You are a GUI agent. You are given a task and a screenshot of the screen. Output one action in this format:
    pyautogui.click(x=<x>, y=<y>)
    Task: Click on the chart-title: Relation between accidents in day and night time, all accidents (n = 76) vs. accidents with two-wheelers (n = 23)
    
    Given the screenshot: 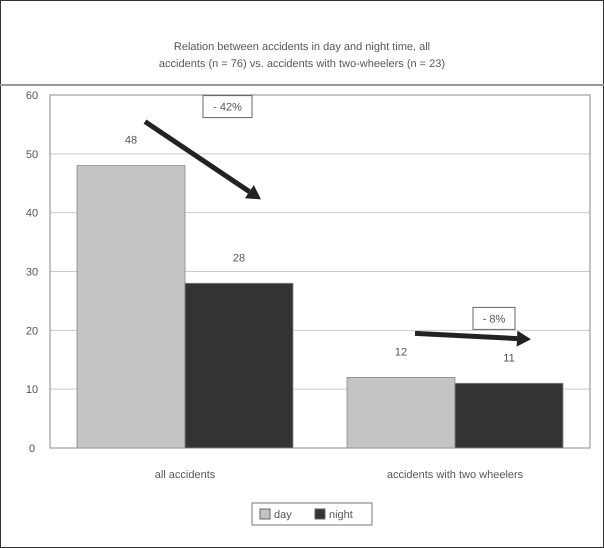 What is the action you would take?
    pyautogui.click(x=302, y=55)
    